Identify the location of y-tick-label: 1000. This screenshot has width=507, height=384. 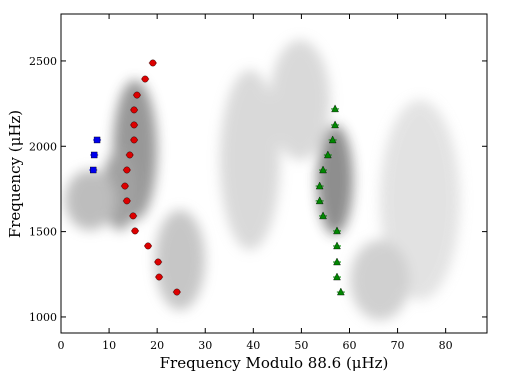
(43, 317).